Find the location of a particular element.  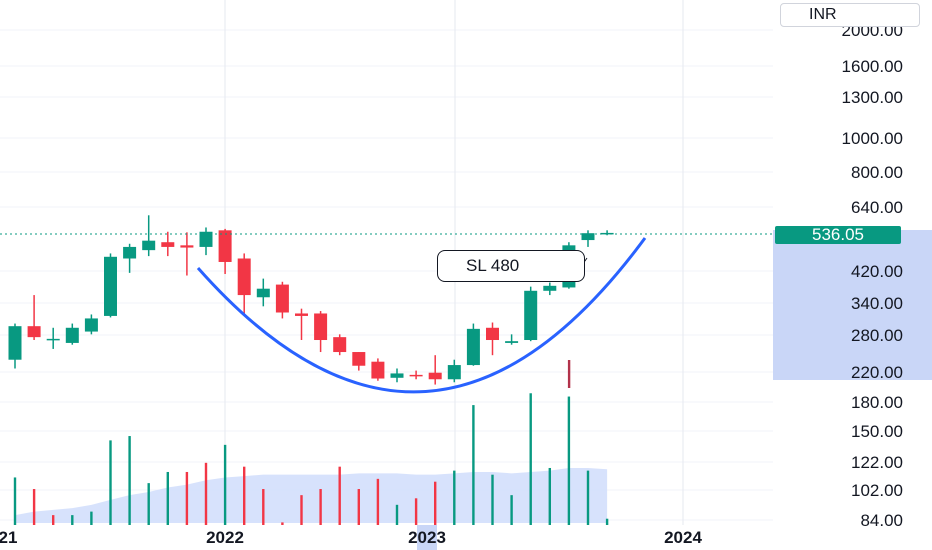

price-tick-label: 1000.00 is located at coordinates (872, 138).